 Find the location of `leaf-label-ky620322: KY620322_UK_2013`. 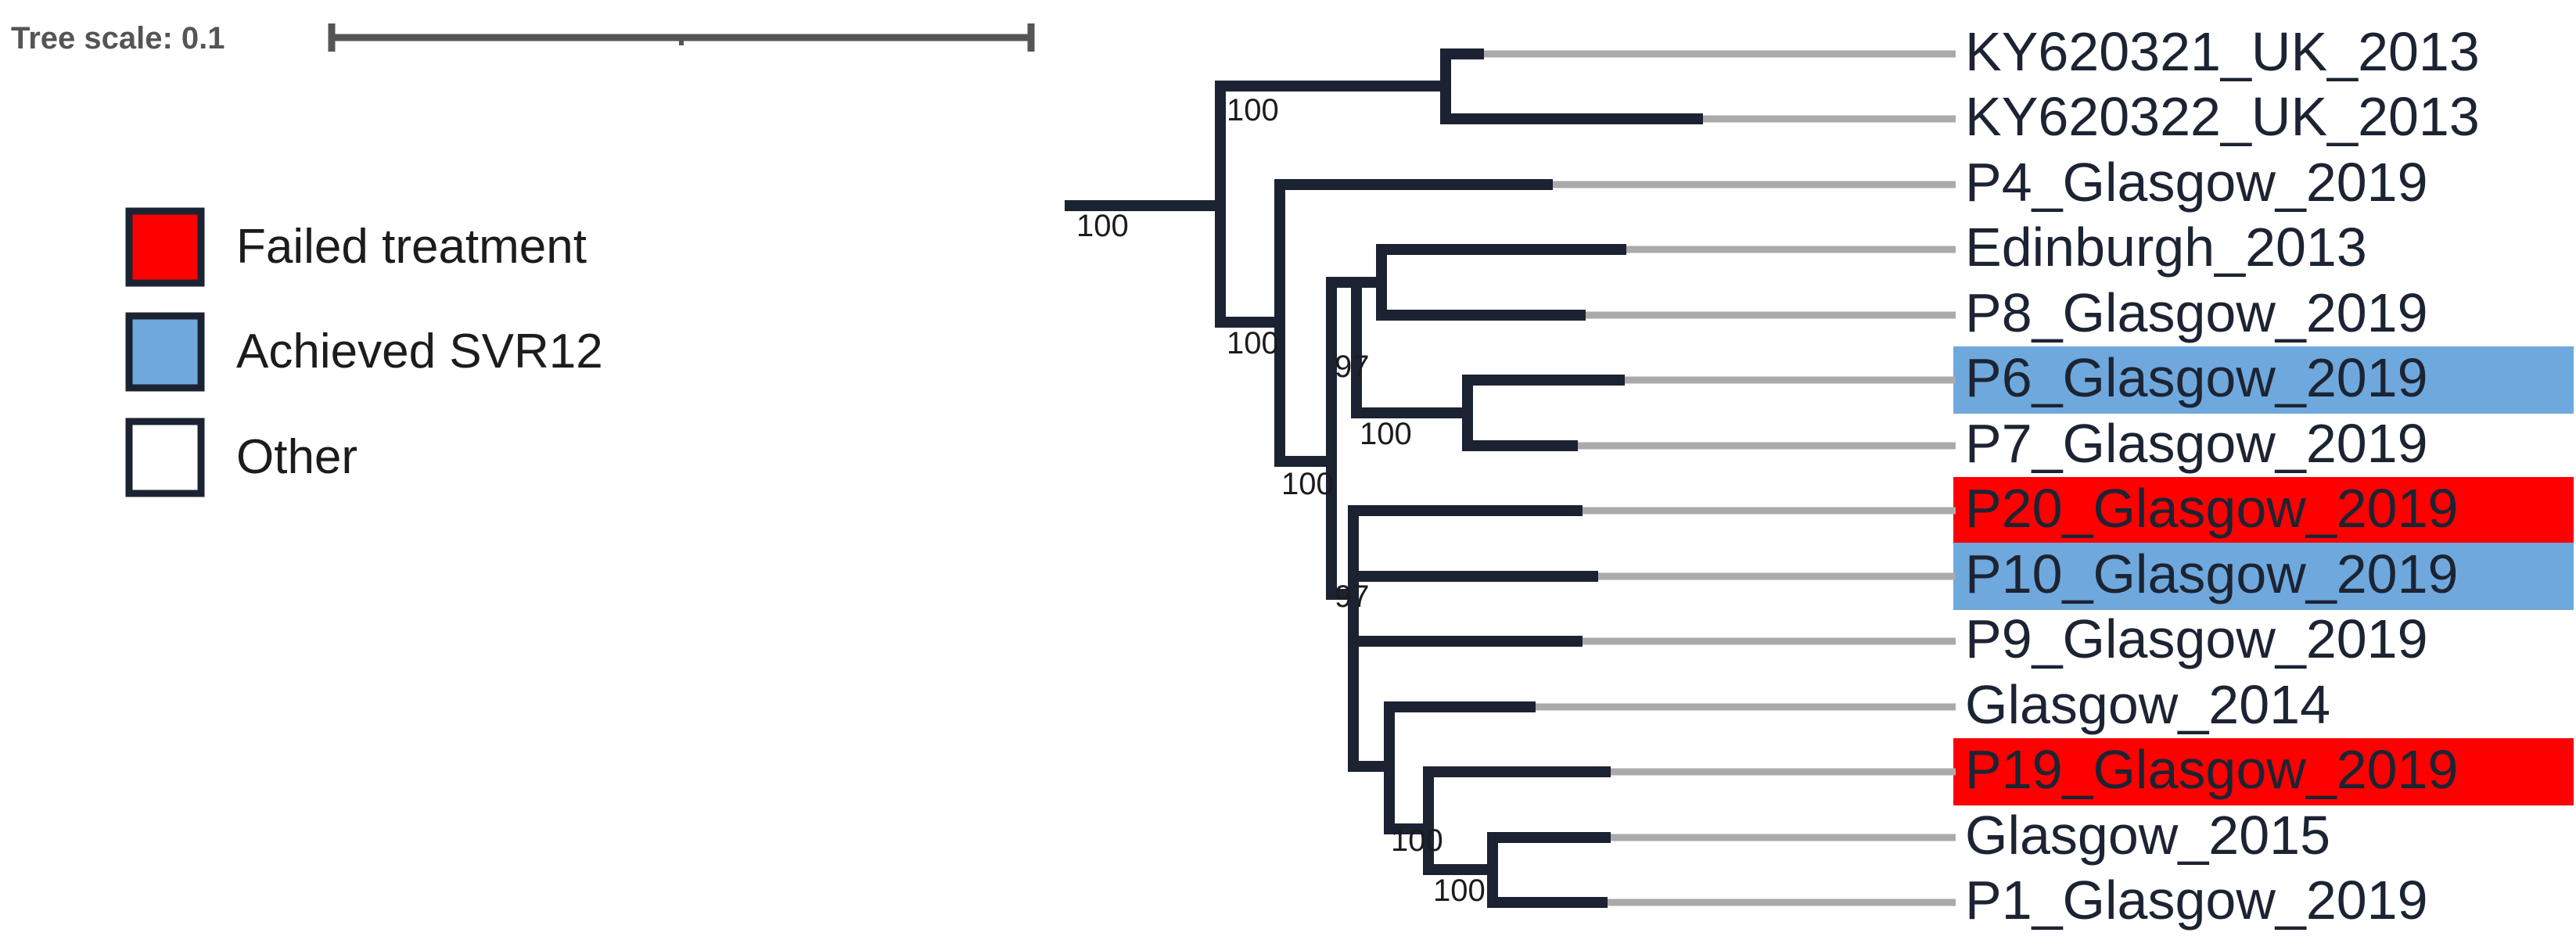

leaf-label-ky620322: KY620322_UK_2013 is located at coordinates (2222, 117).